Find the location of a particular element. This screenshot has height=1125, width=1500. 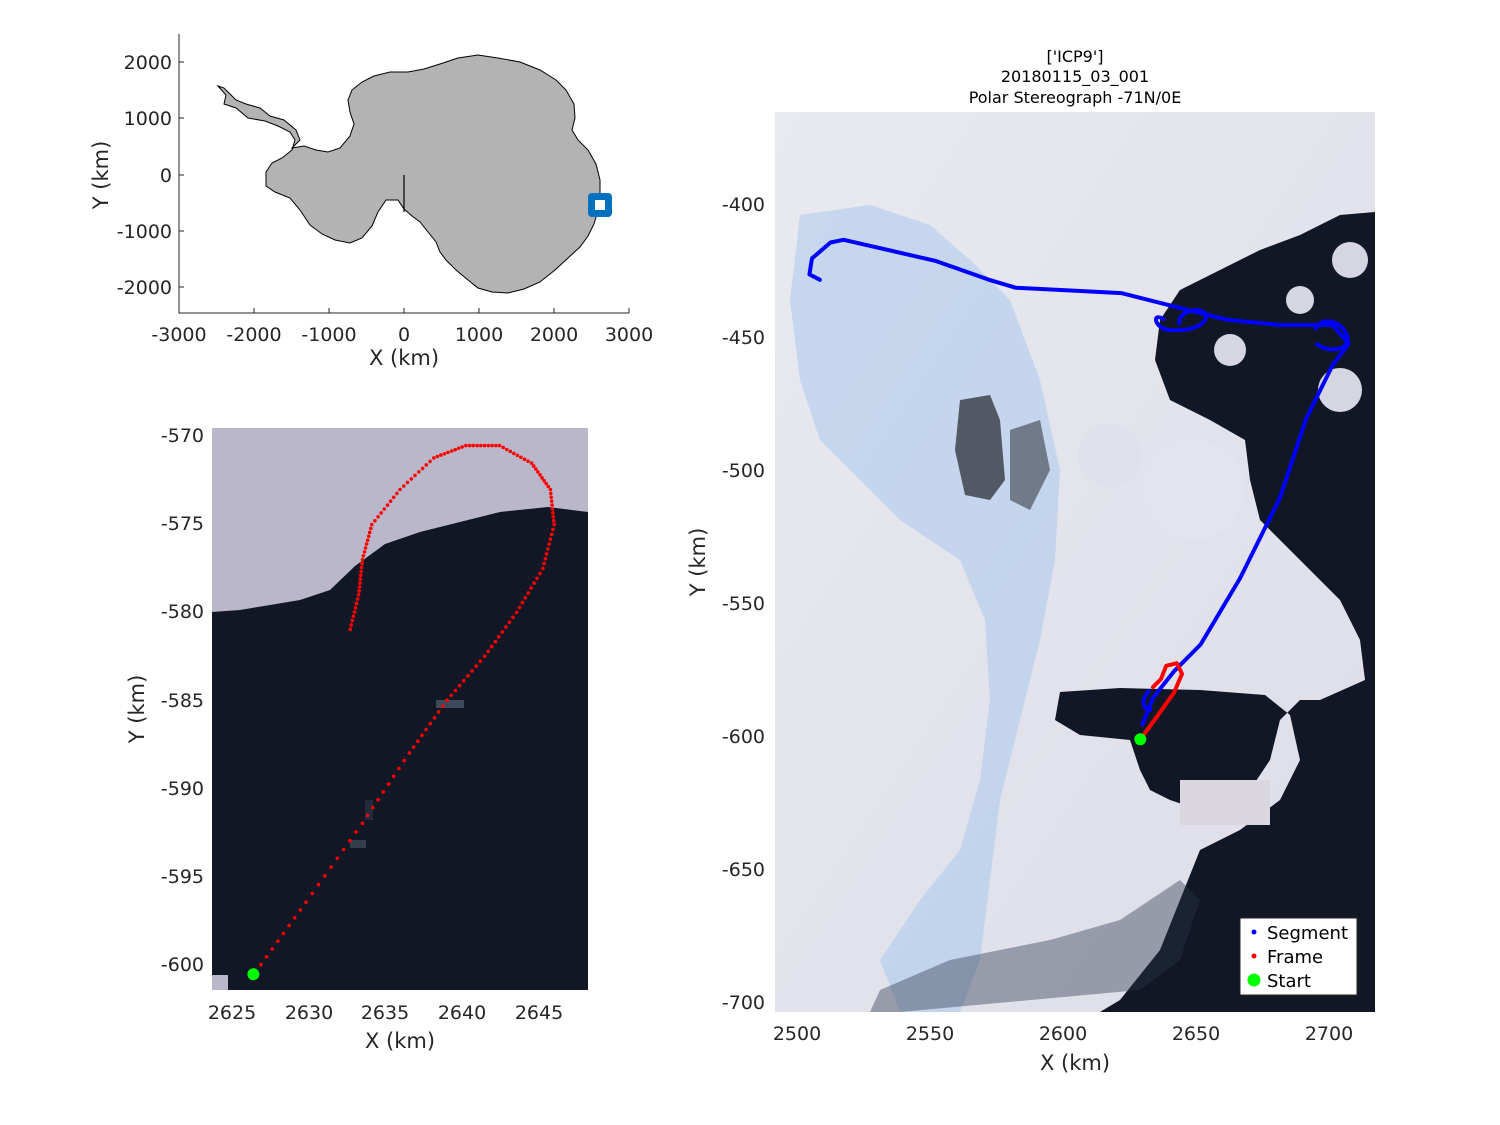

main-ytick-label: -550 is located at coordinates (743, 604).